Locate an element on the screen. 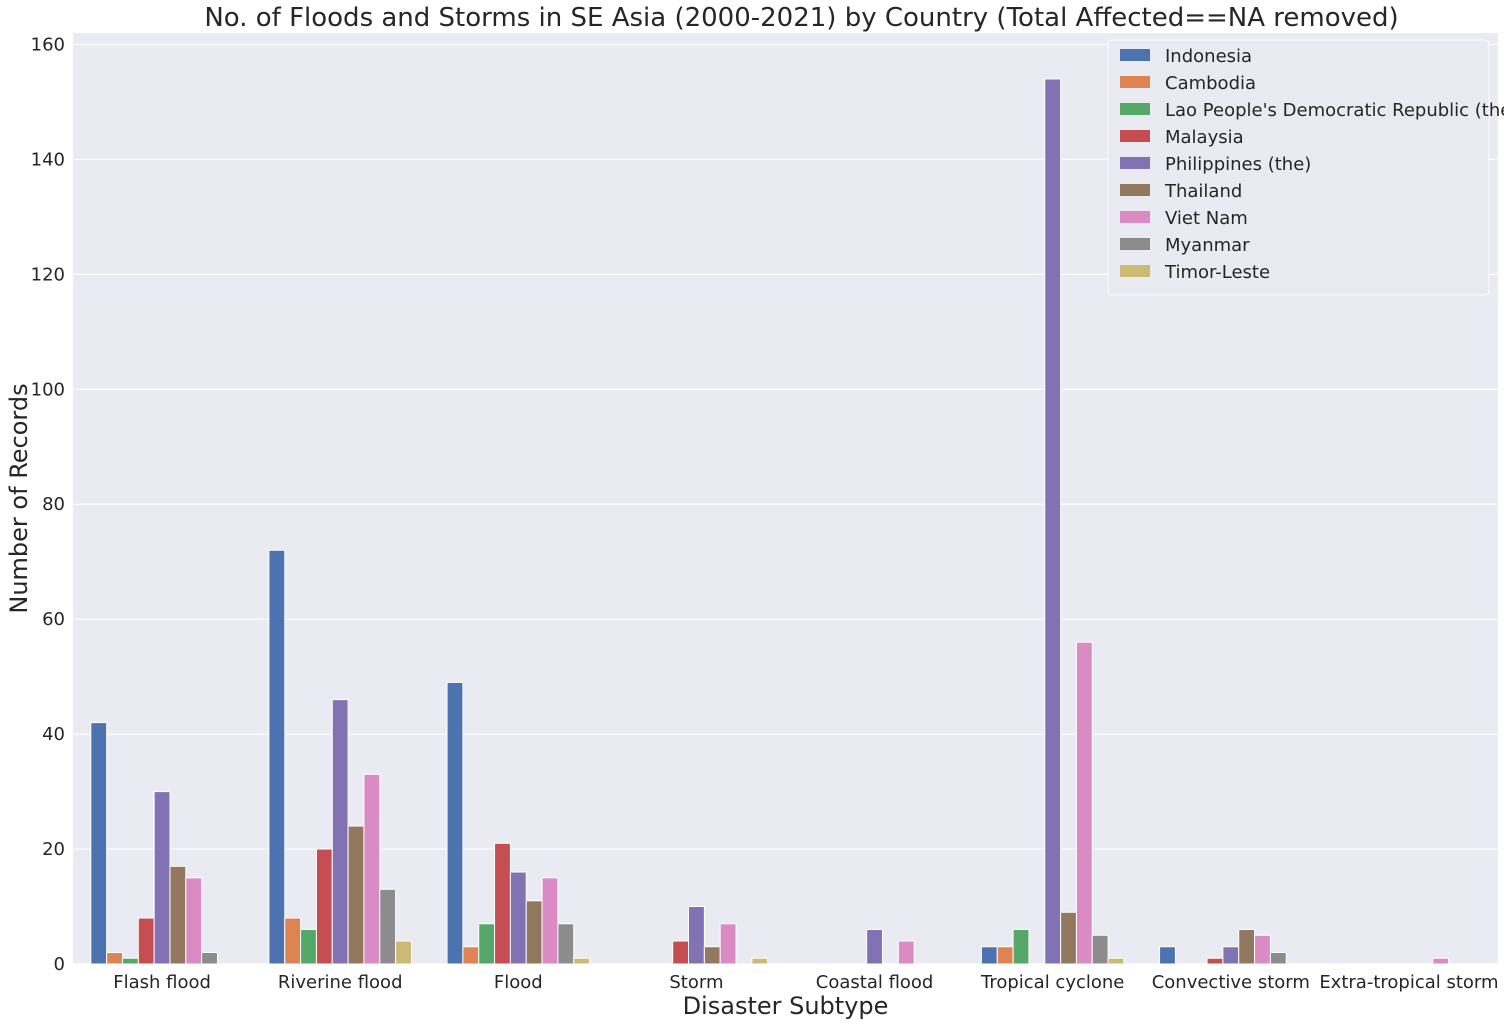 The width and height of the screenshot is (1504, 1025). legend-label: Myanmar is located at coordinates (1207, 245).